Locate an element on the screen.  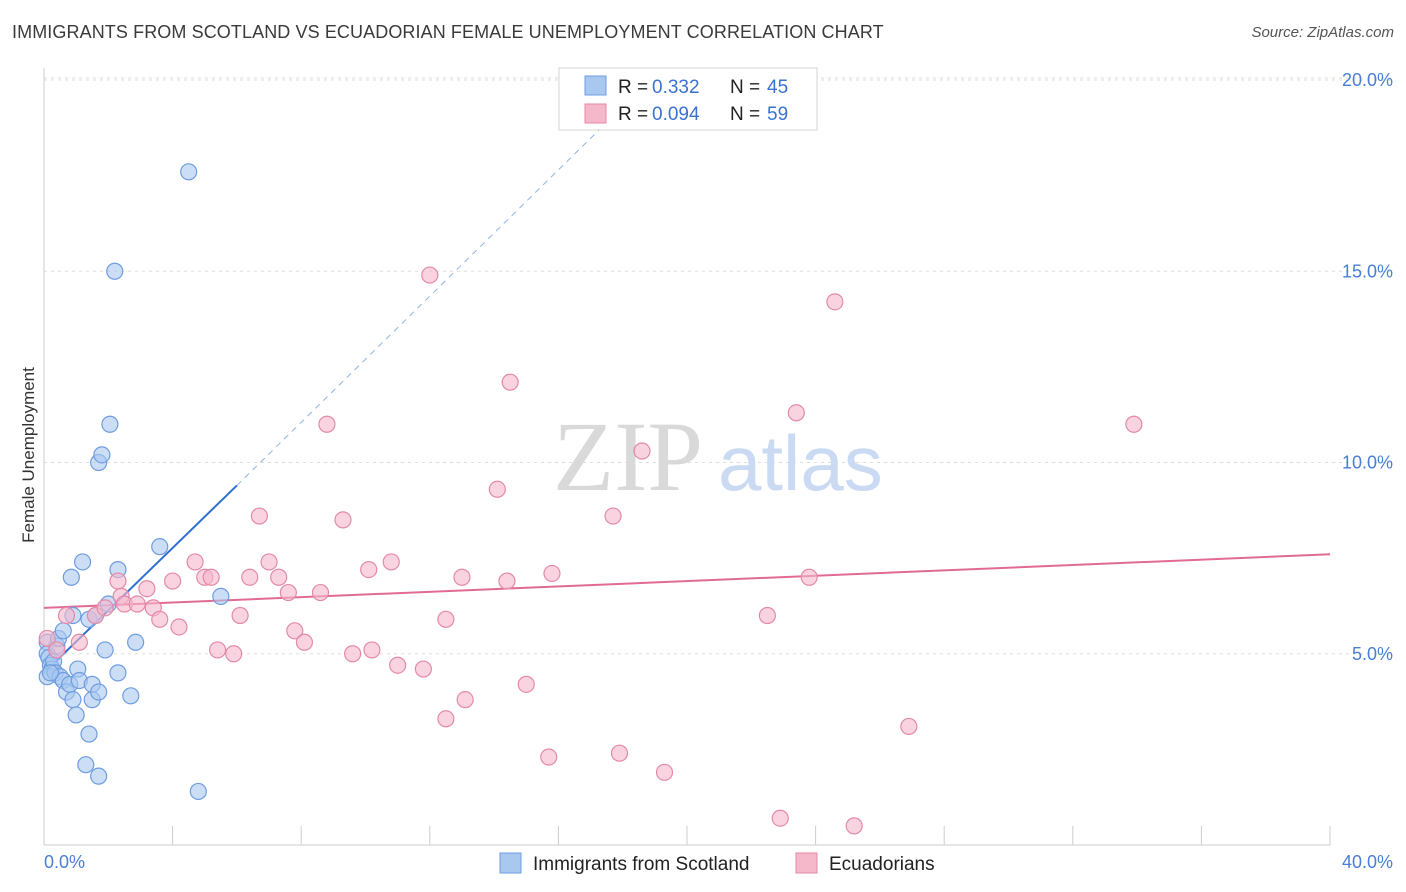
bottom-legend-swatch-pink is located at coordinates (806, 863).